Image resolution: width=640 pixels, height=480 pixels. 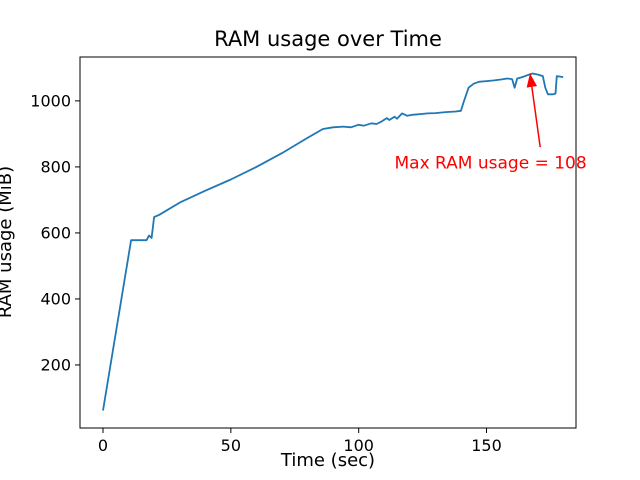 What do you see at coordinates (231, 445) in the screenshot?
I see `x-tick-label: 50` at bounding box center [231, 445].